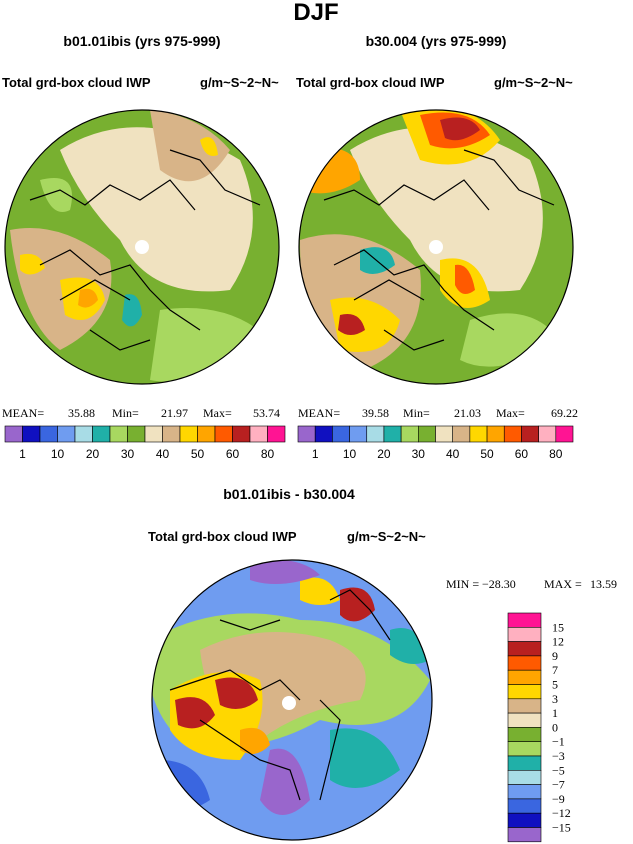  I want to click on colorbar-label: 0, so click(555, 727).